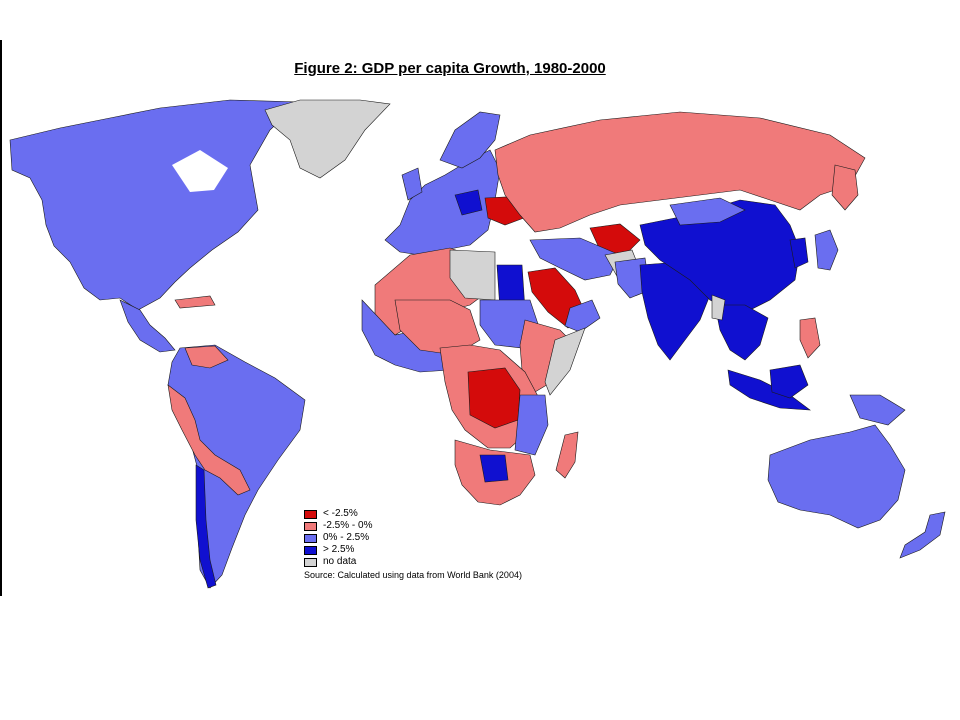 The width and height of the screenshot is (960, 720). Describe the element at coordinates (147, 326) in the screenshot. I see `region-central-america` at that location.